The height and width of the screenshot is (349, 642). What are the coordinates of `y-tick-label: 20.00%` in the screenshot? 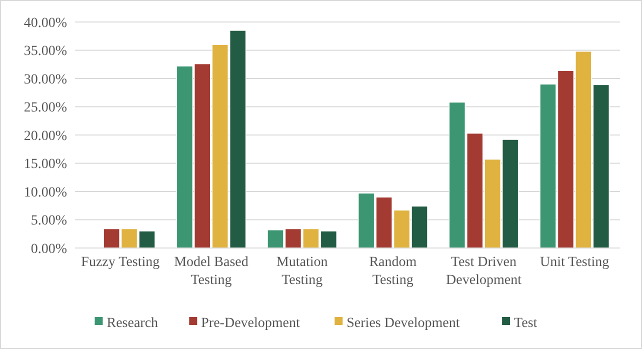 It's located at (46, 136).